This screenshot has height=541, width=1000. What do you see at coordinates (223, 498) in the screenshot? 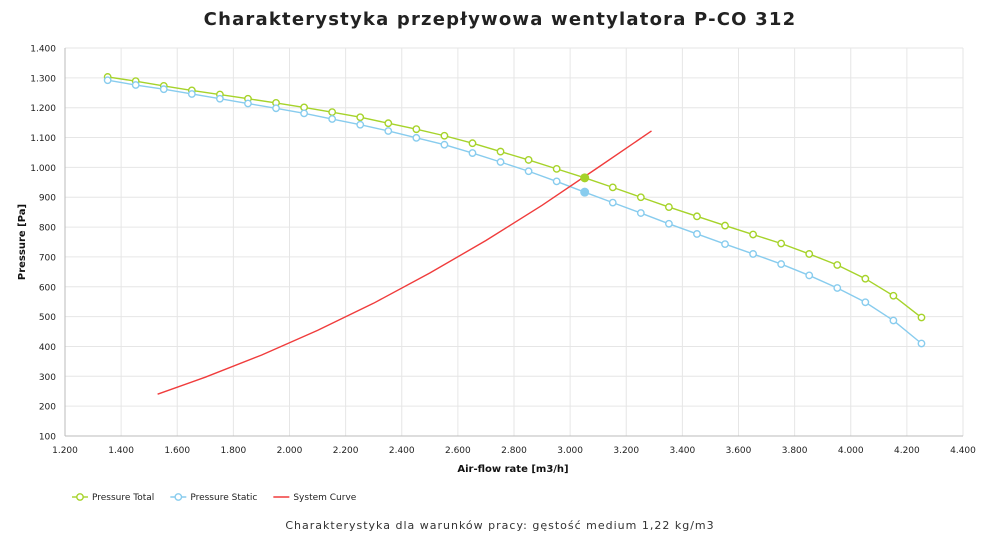
I see `legend-label: Pressure Static` at bounding box center [223, 498].